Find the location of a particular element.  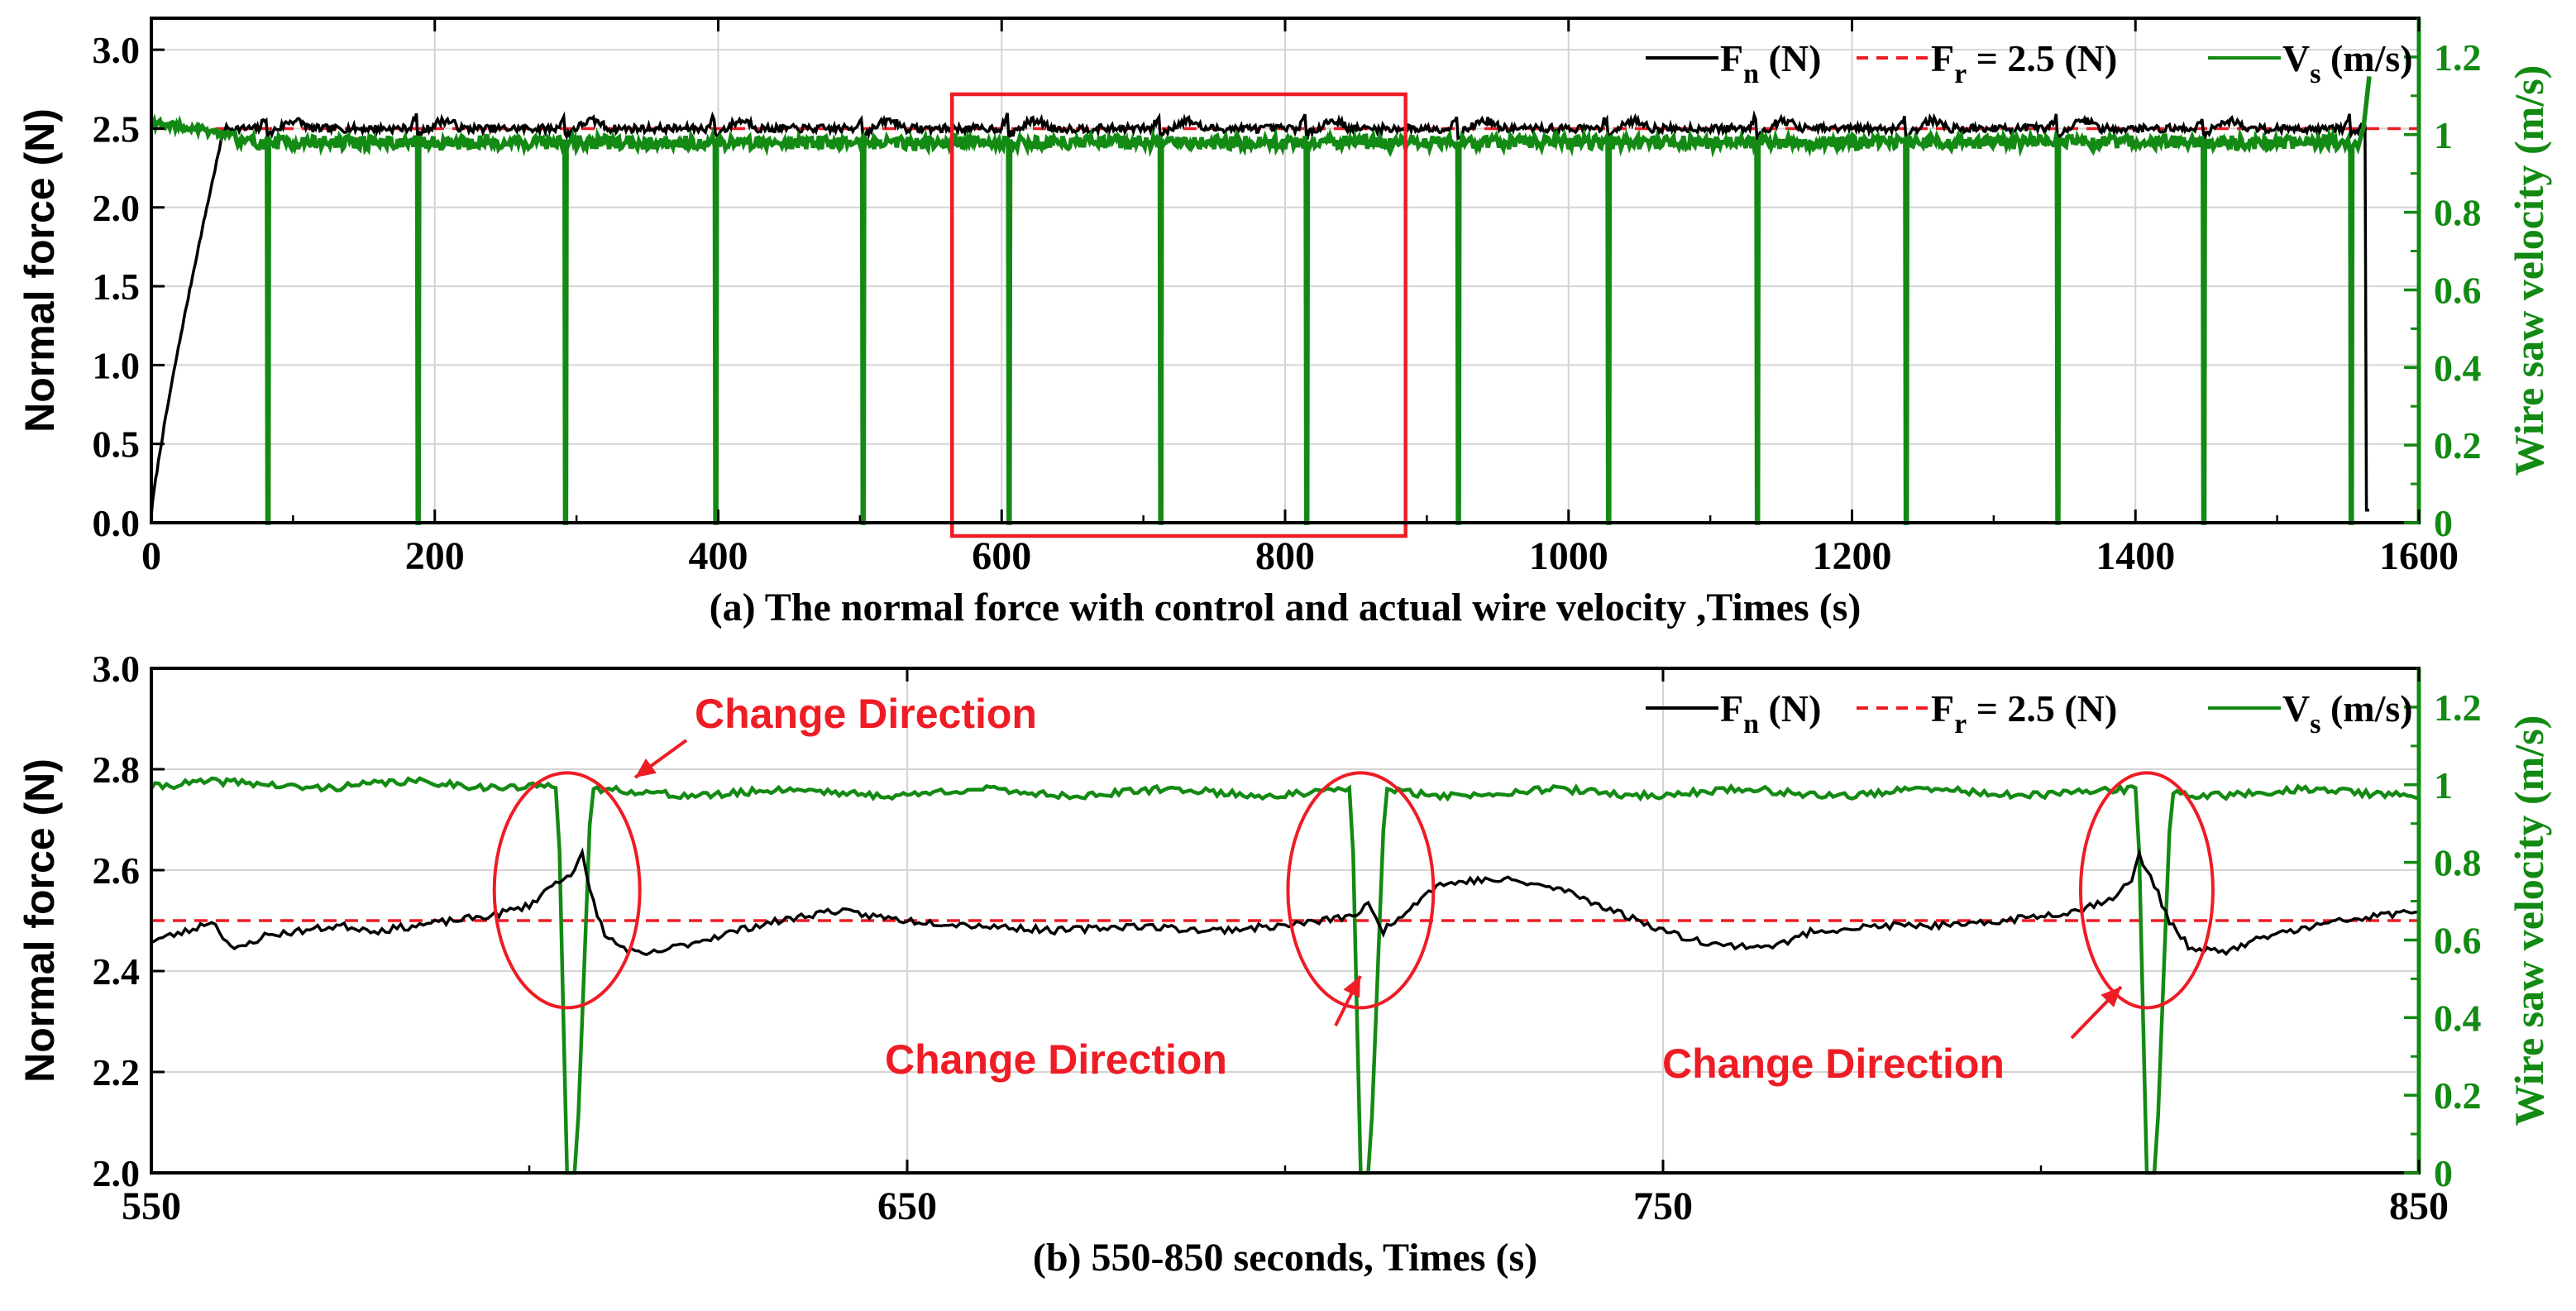

y-tick-label: 2.4 is located at coordinates (117, 971).